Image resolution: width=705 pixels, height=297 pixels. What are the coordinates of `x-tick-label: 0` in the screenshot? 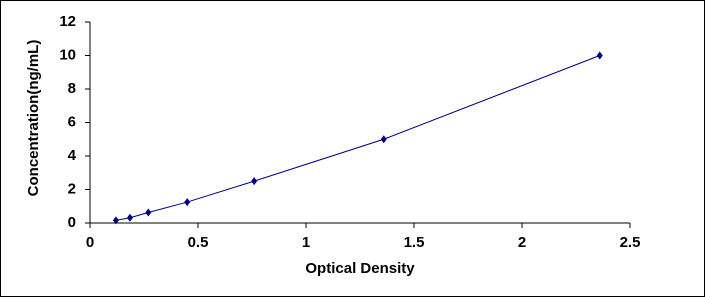 It's located at (90, 242).